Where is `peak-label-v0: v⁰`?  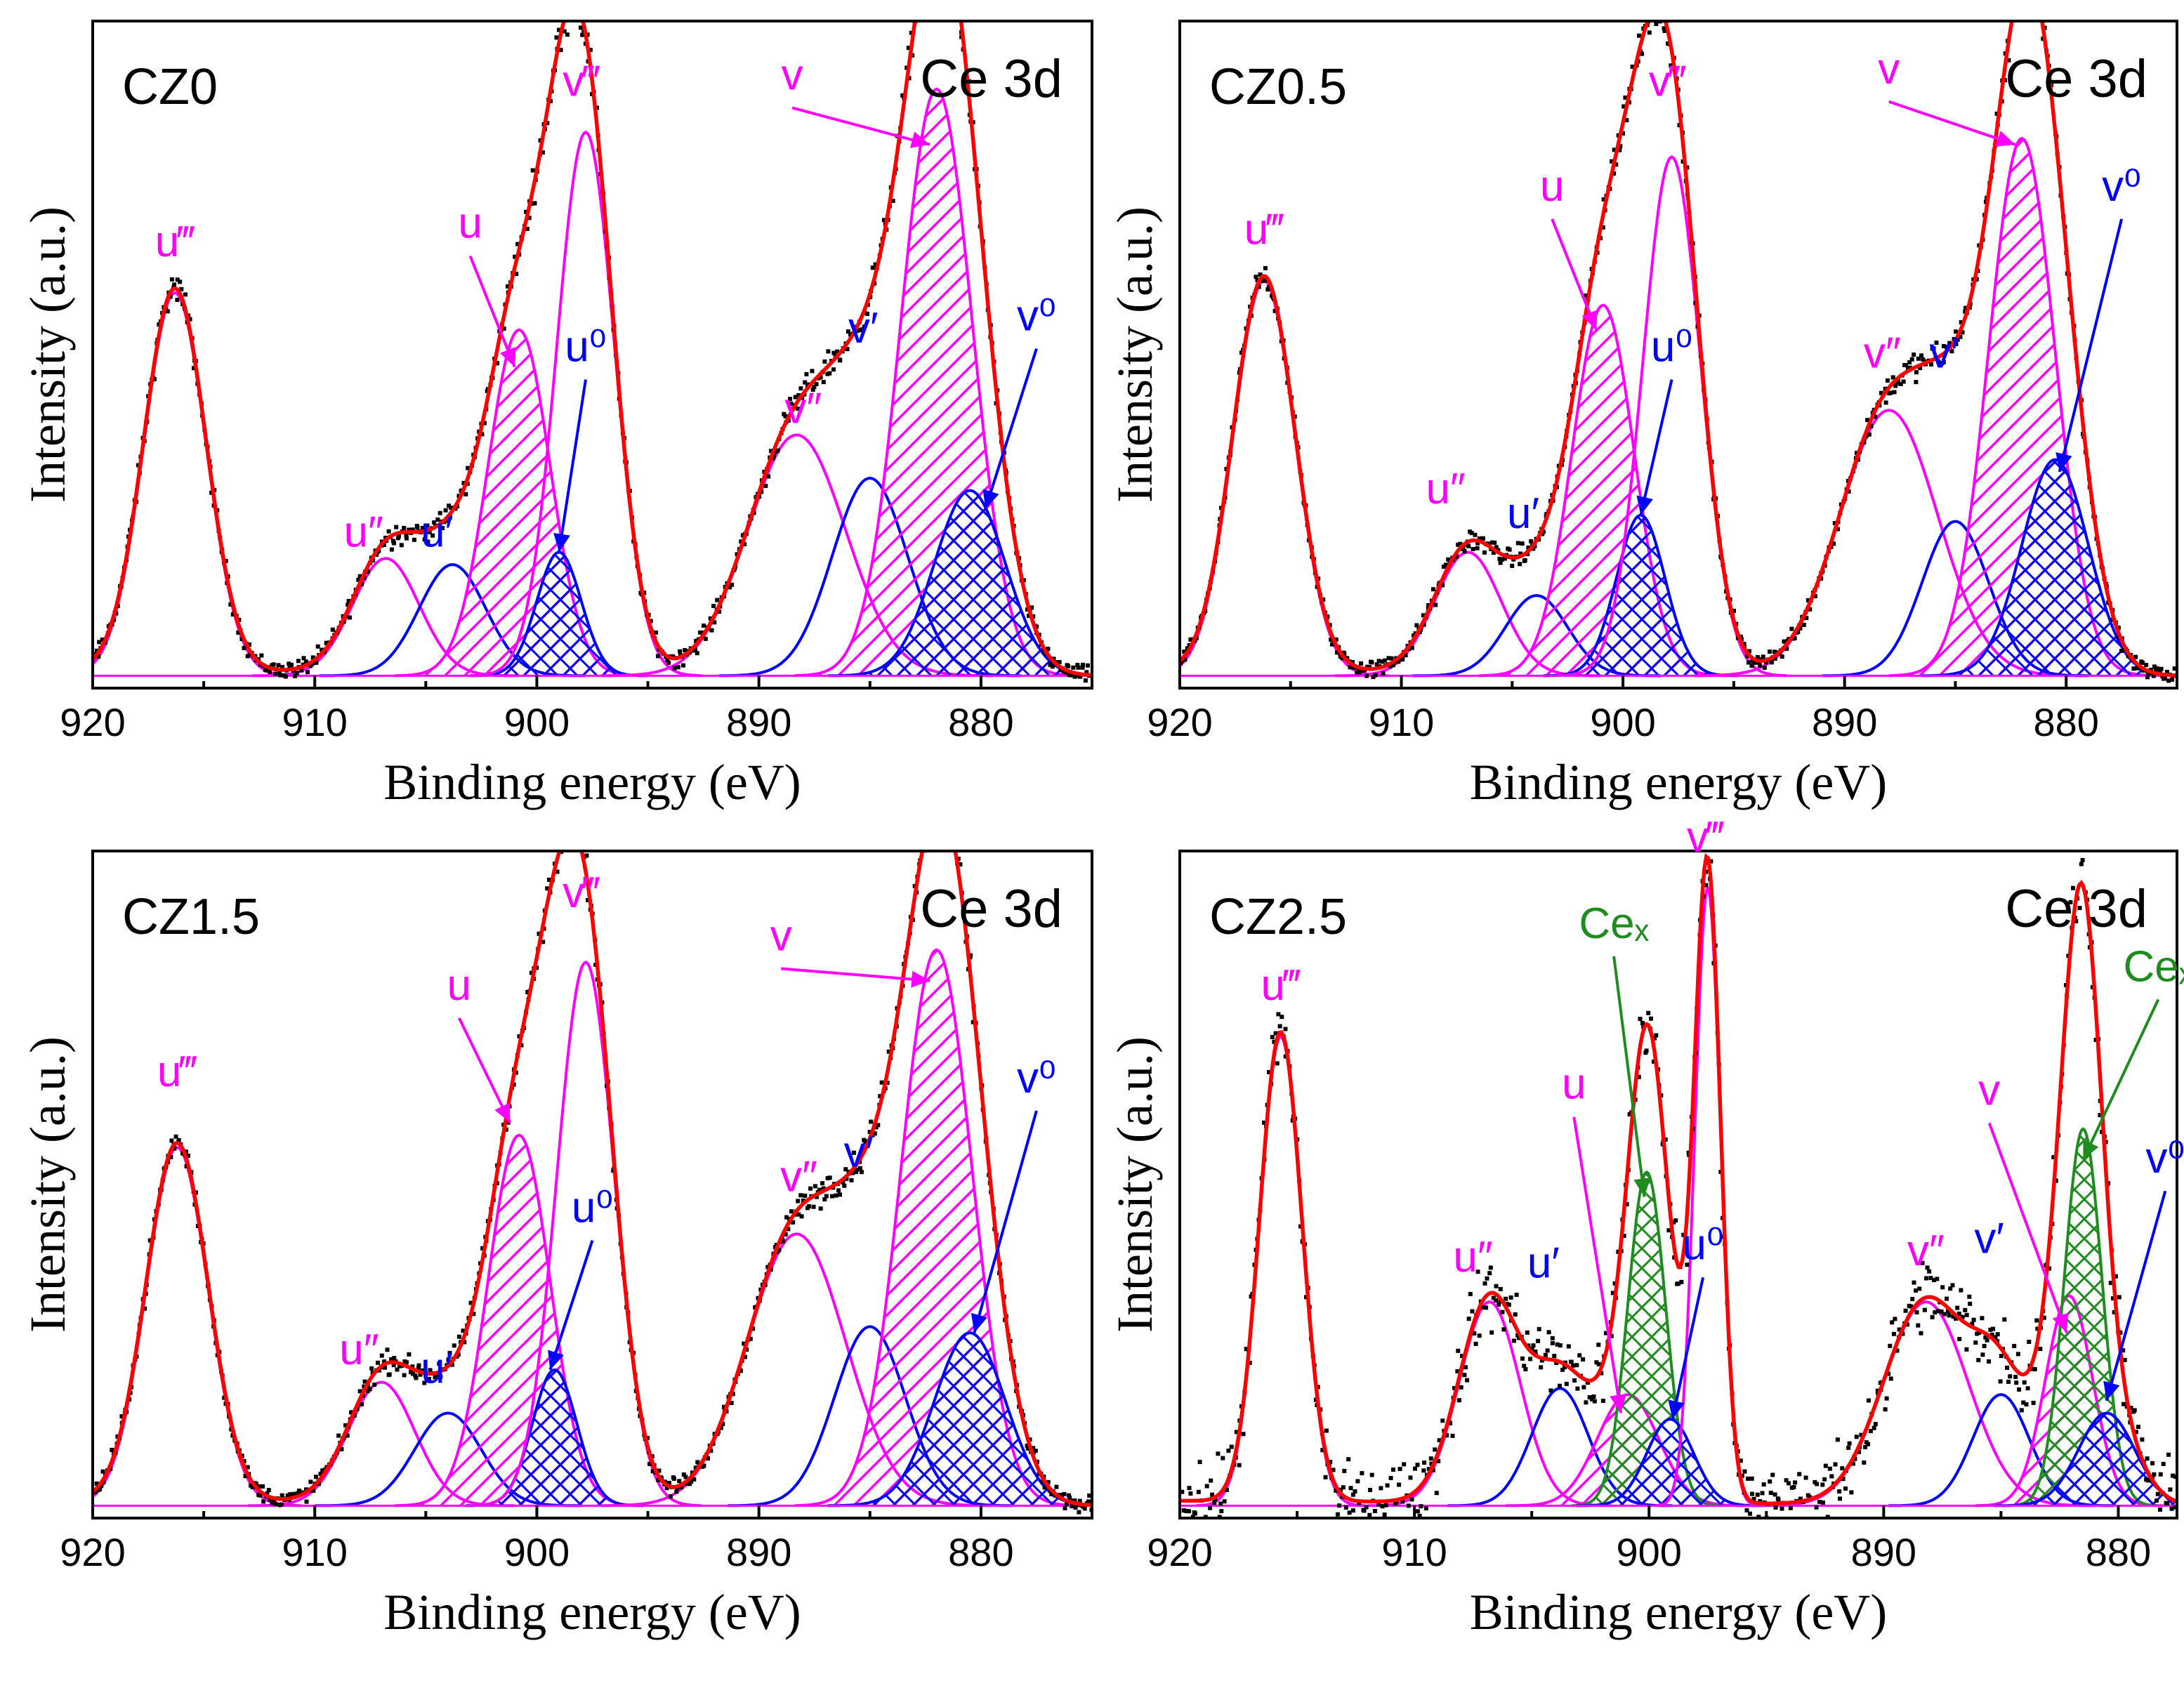
peak-label-v0: v⁰ is located at coordinates (1036, 317).